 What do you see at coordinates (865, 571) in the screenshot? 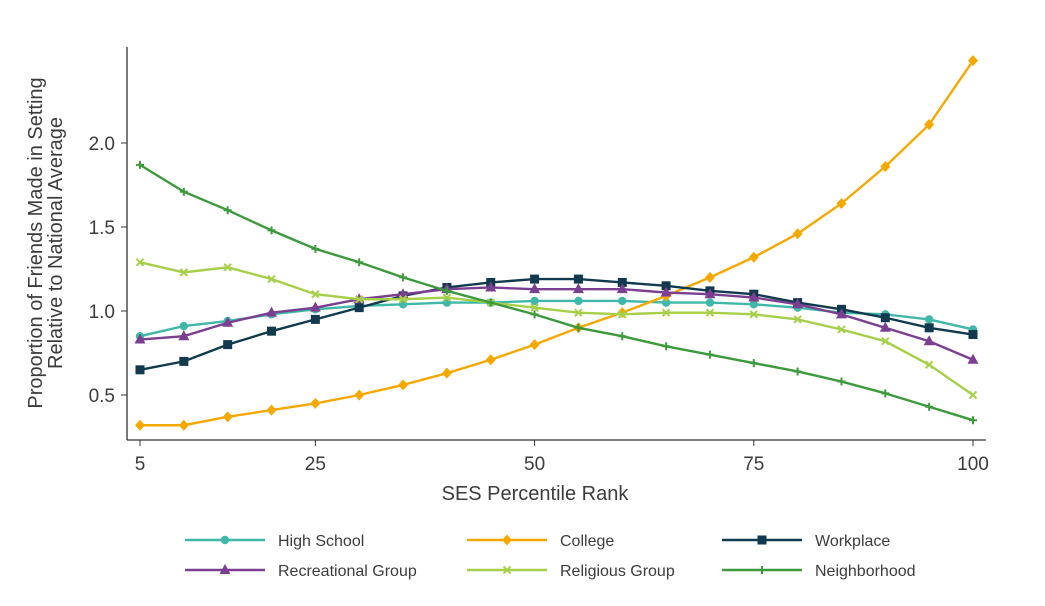
I see `legend-label: Neighborhood` at bounding box center [865, 571].